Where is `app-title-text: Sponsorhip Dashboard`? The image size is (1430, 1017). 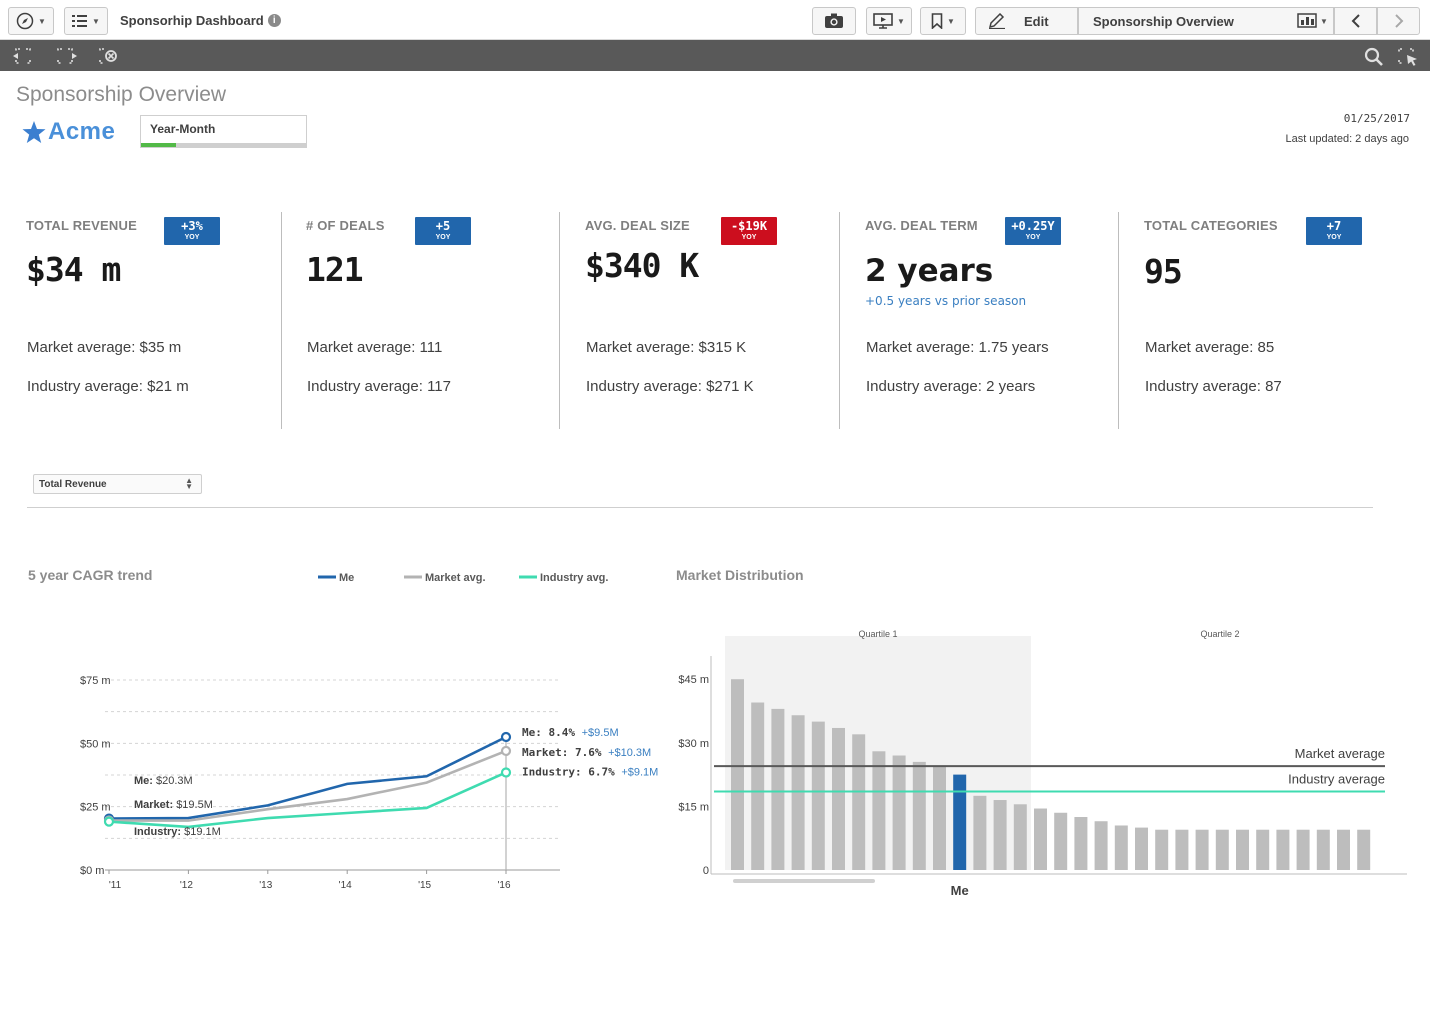 app-title-text: Sponsorhip Dashboard is located at coordinates (192, 20).